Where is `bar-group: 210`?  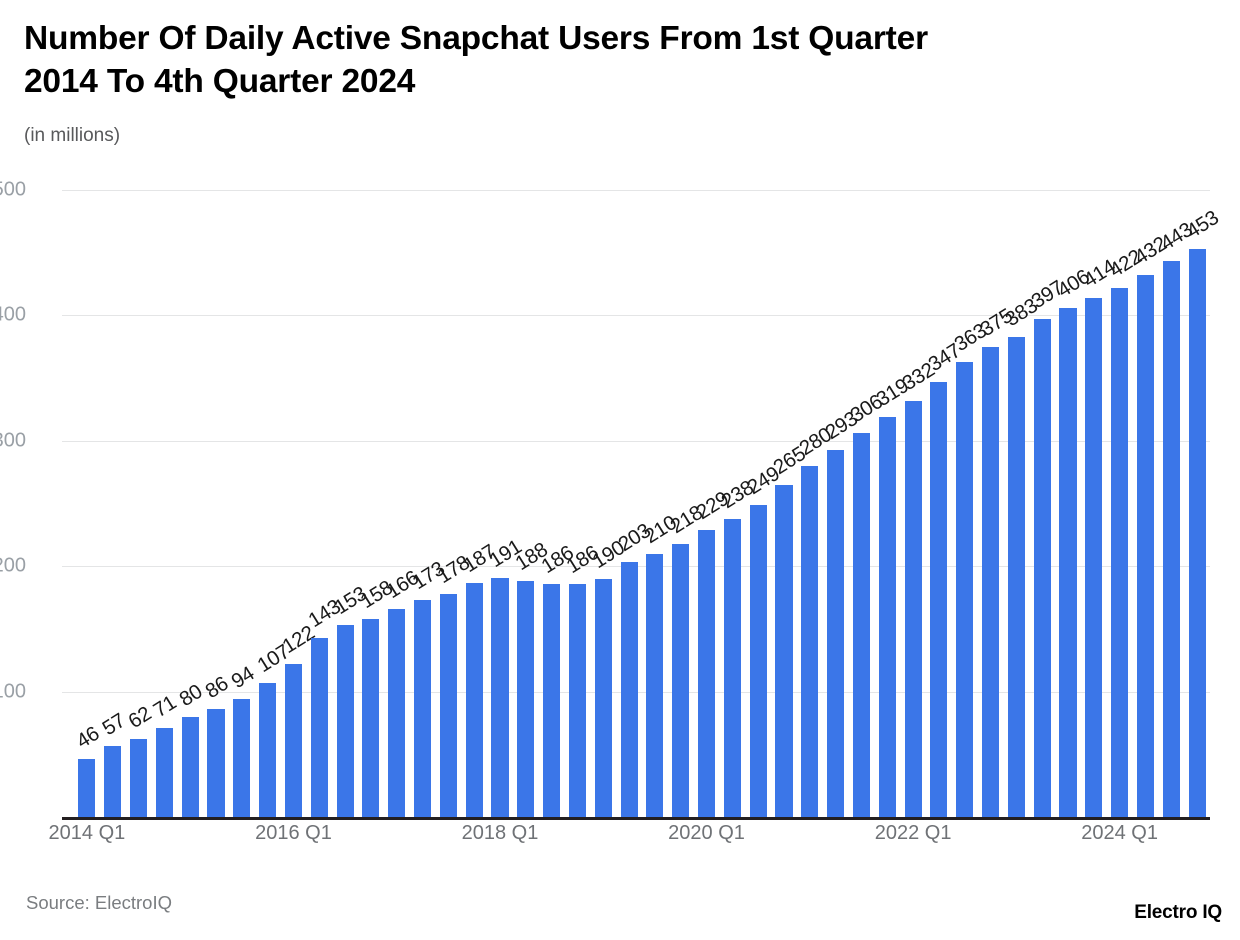
bar-group: 210 is located at coordinates (660, 503).